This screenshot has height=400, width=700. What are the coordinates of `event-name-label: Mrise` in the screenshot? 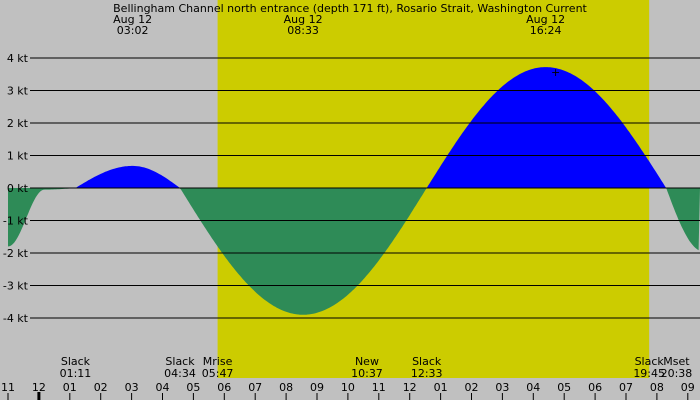 It's located at (218, 361).